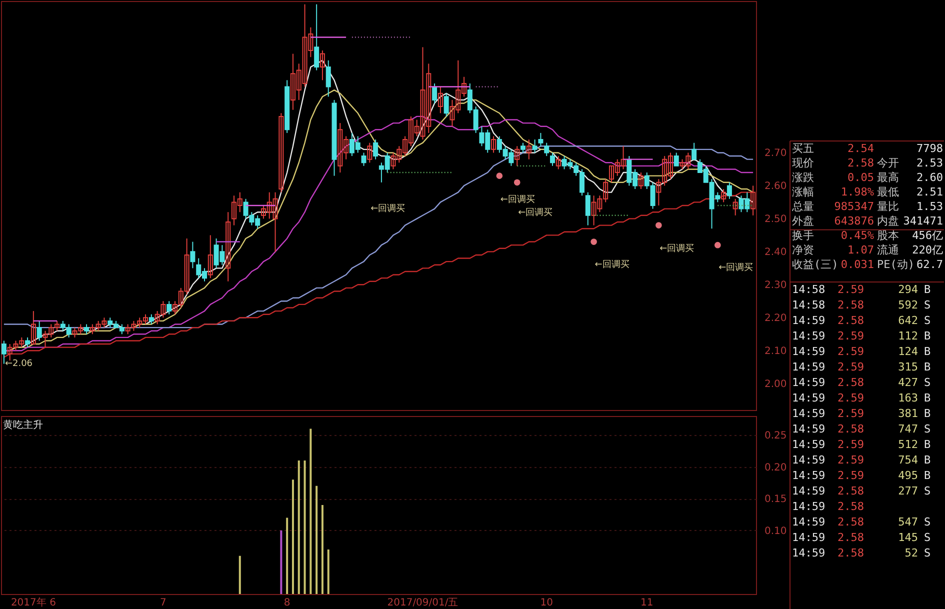 This screenshot has width=945, height=609. What do you see at coordinates (163, 603) in the screenshot?
I see `x-tick-label: 7` at bounding box center [163, 603].